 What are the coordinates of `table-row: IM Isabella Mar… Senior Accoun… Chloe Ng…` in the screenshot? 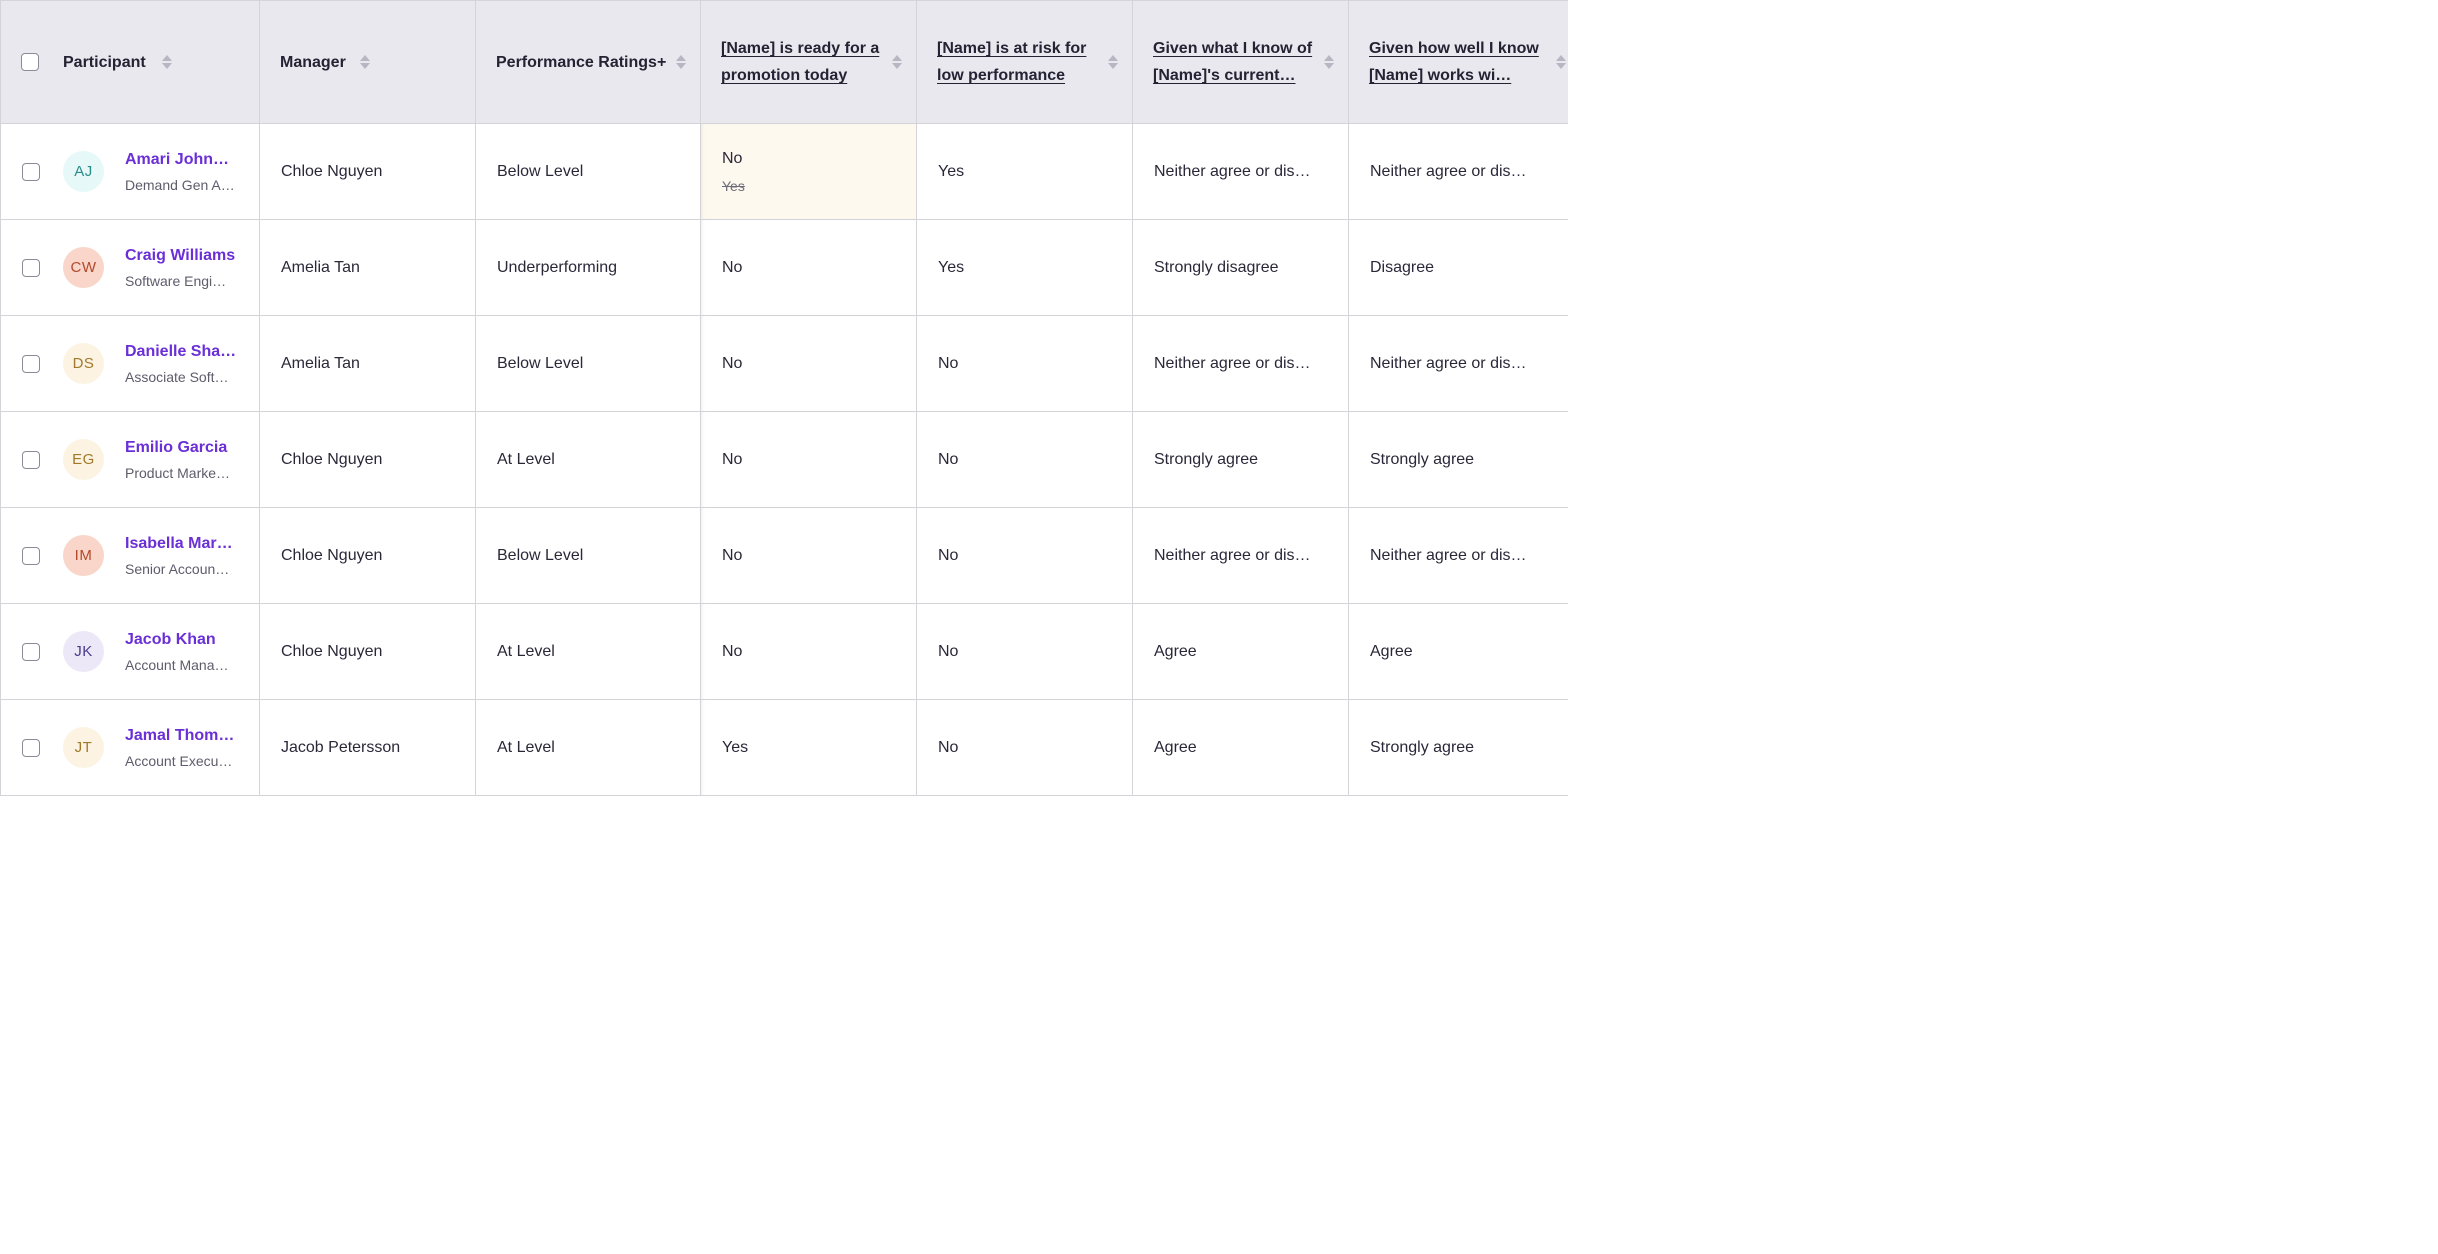 It's located at (784, 555).